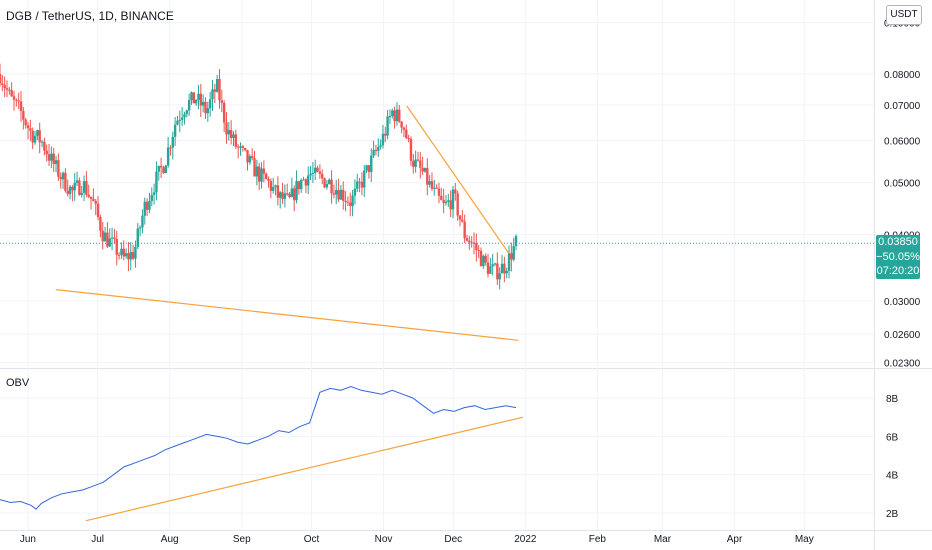 The height and width of the screenshot is (550, 932). Describe the element at coordinates (458, 179) in the screenshot. I see `price-trendline` at that location.